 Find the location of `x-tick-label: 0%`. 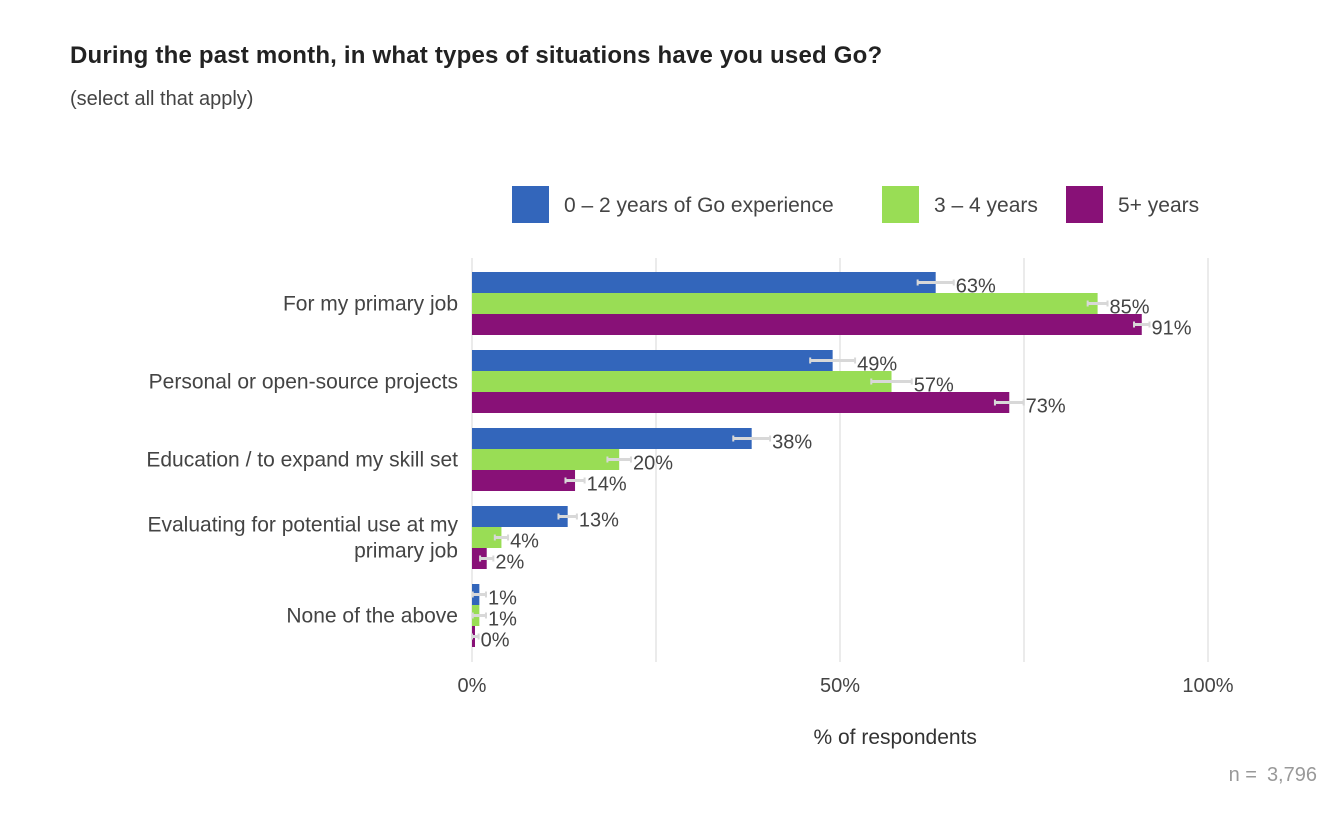

x-tick-label: 0% is located at coordinates (472, 686).